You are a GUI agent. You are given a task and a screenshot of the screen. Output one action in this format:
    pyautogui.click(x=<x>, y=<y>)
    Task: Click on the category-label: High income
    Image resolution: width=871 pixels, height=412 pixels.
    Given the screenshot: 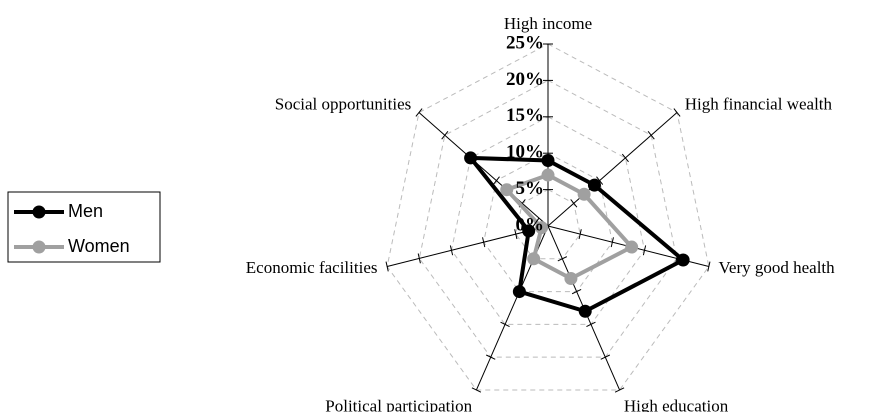 What is the action you would take?
    pyautogui.click(x=548, y=23)
    